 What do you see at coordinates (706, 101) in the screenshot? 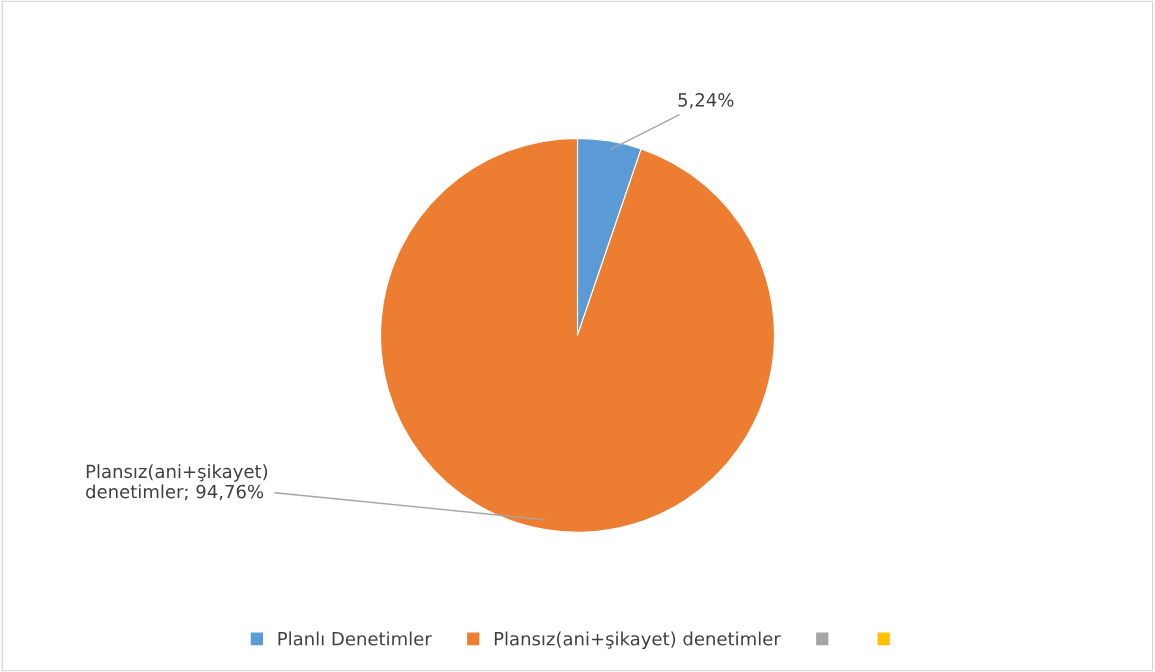
I see `data-label: 5,24%` at bounding box center [706, 101].